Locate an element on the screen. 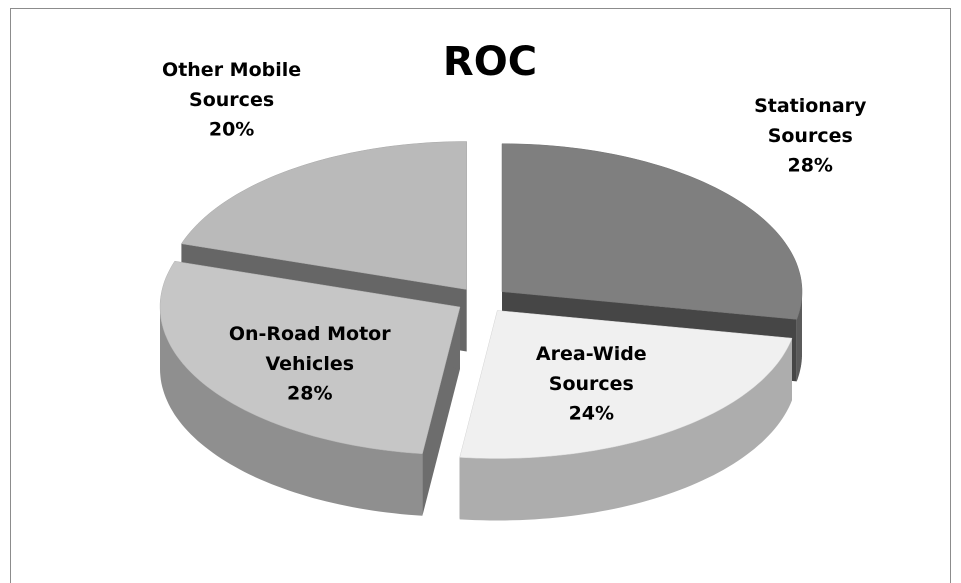  data-label: Other Mobile Sources is located at coordinates (231, 84).